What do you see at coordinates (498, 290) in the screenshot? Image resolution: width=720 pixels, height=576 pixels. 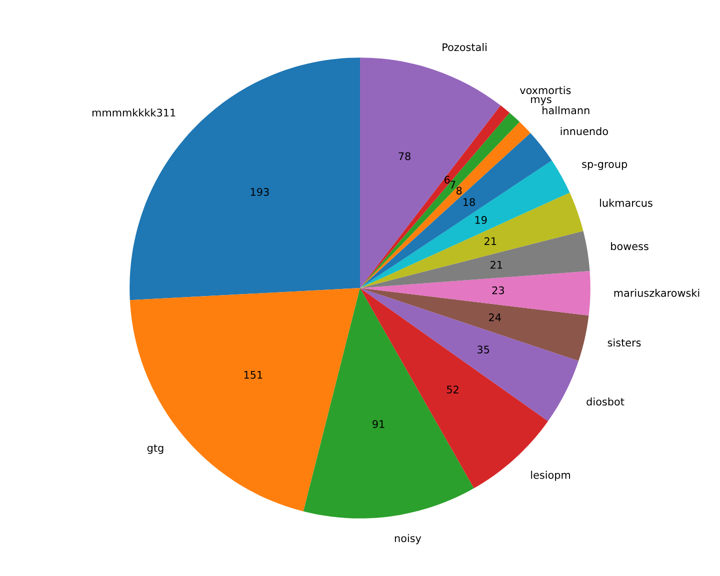 I see `data-label: 23` at bounding box center [498, 290].